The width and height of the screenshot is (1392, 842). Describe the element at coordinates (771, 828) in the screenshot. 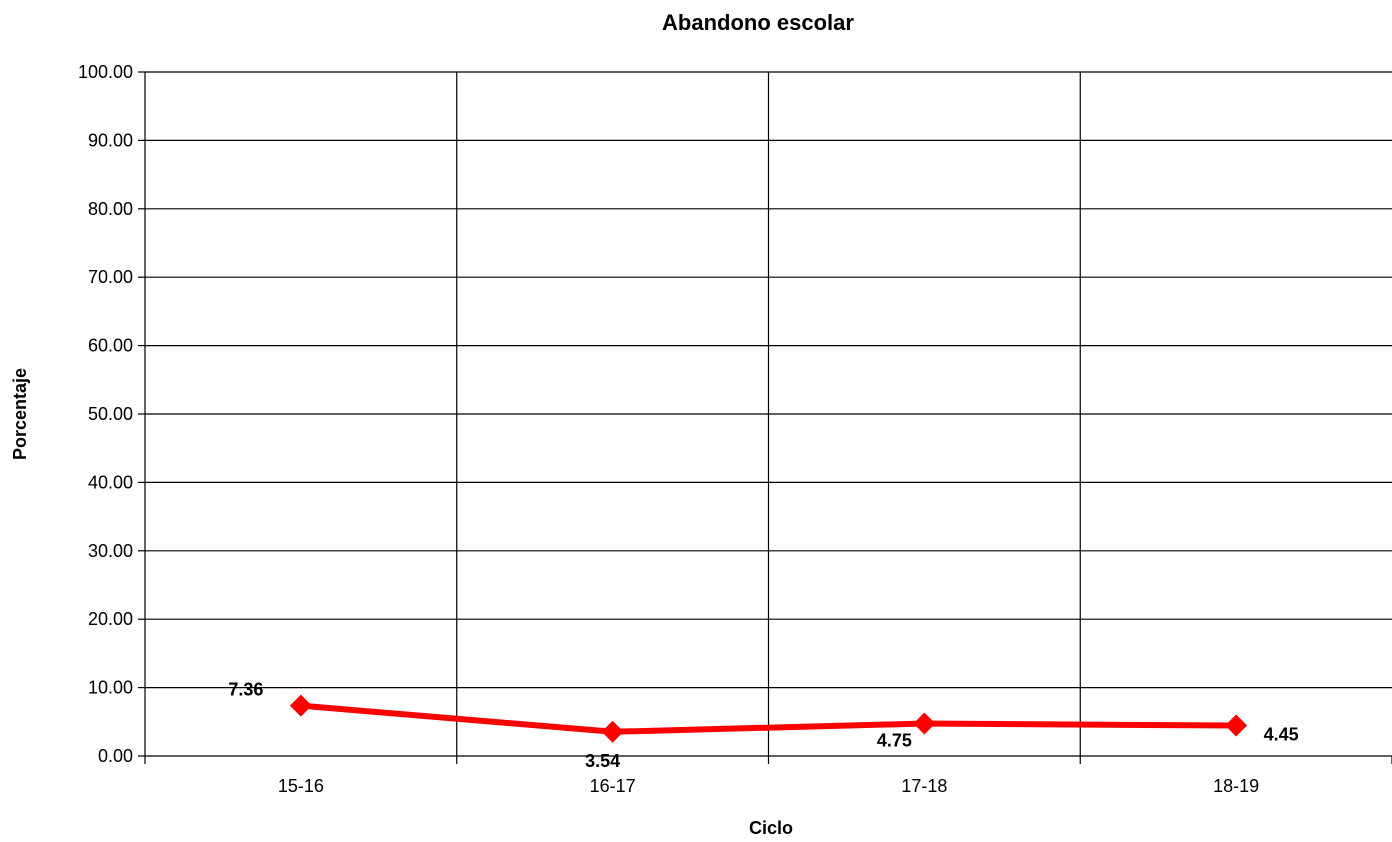

I see `x-axis-title: Ciclo` at that location.